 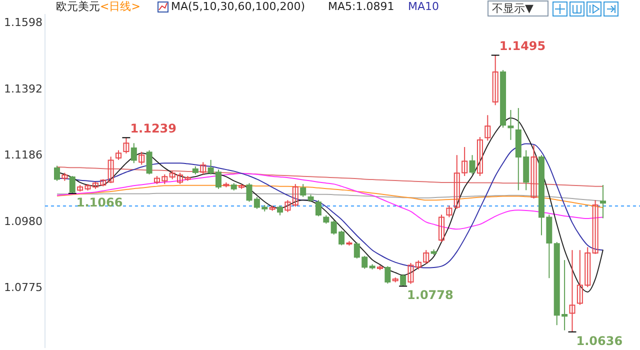 What do you see at coordinates (120, 6) in the screenshot?
I see `chart-subtitle: <日线>` at bounding box center [120, 6].